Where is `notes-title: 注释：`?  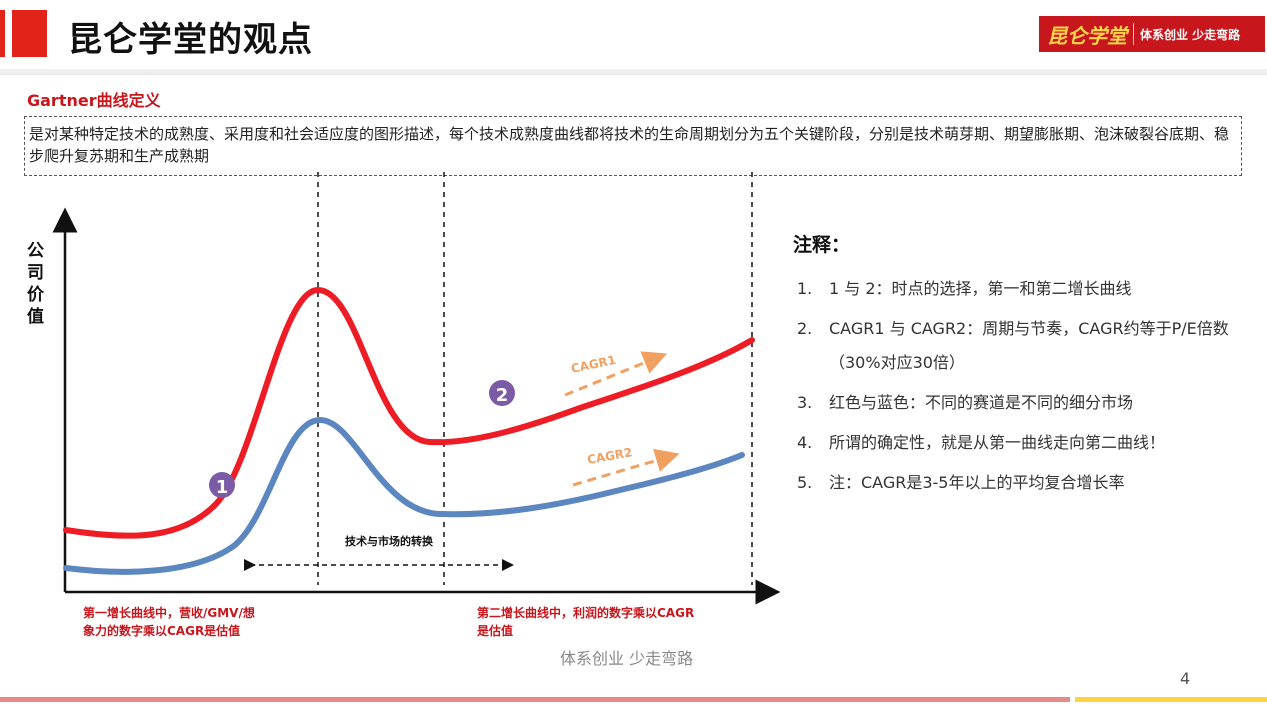
notes-title: 注释： is located at coordinates (822, 245).